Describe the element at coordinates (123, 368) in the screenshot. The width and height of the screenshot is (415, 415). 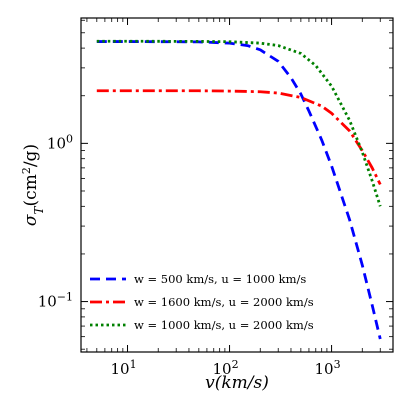
I see `x-tick-label: 10¹` at that location.